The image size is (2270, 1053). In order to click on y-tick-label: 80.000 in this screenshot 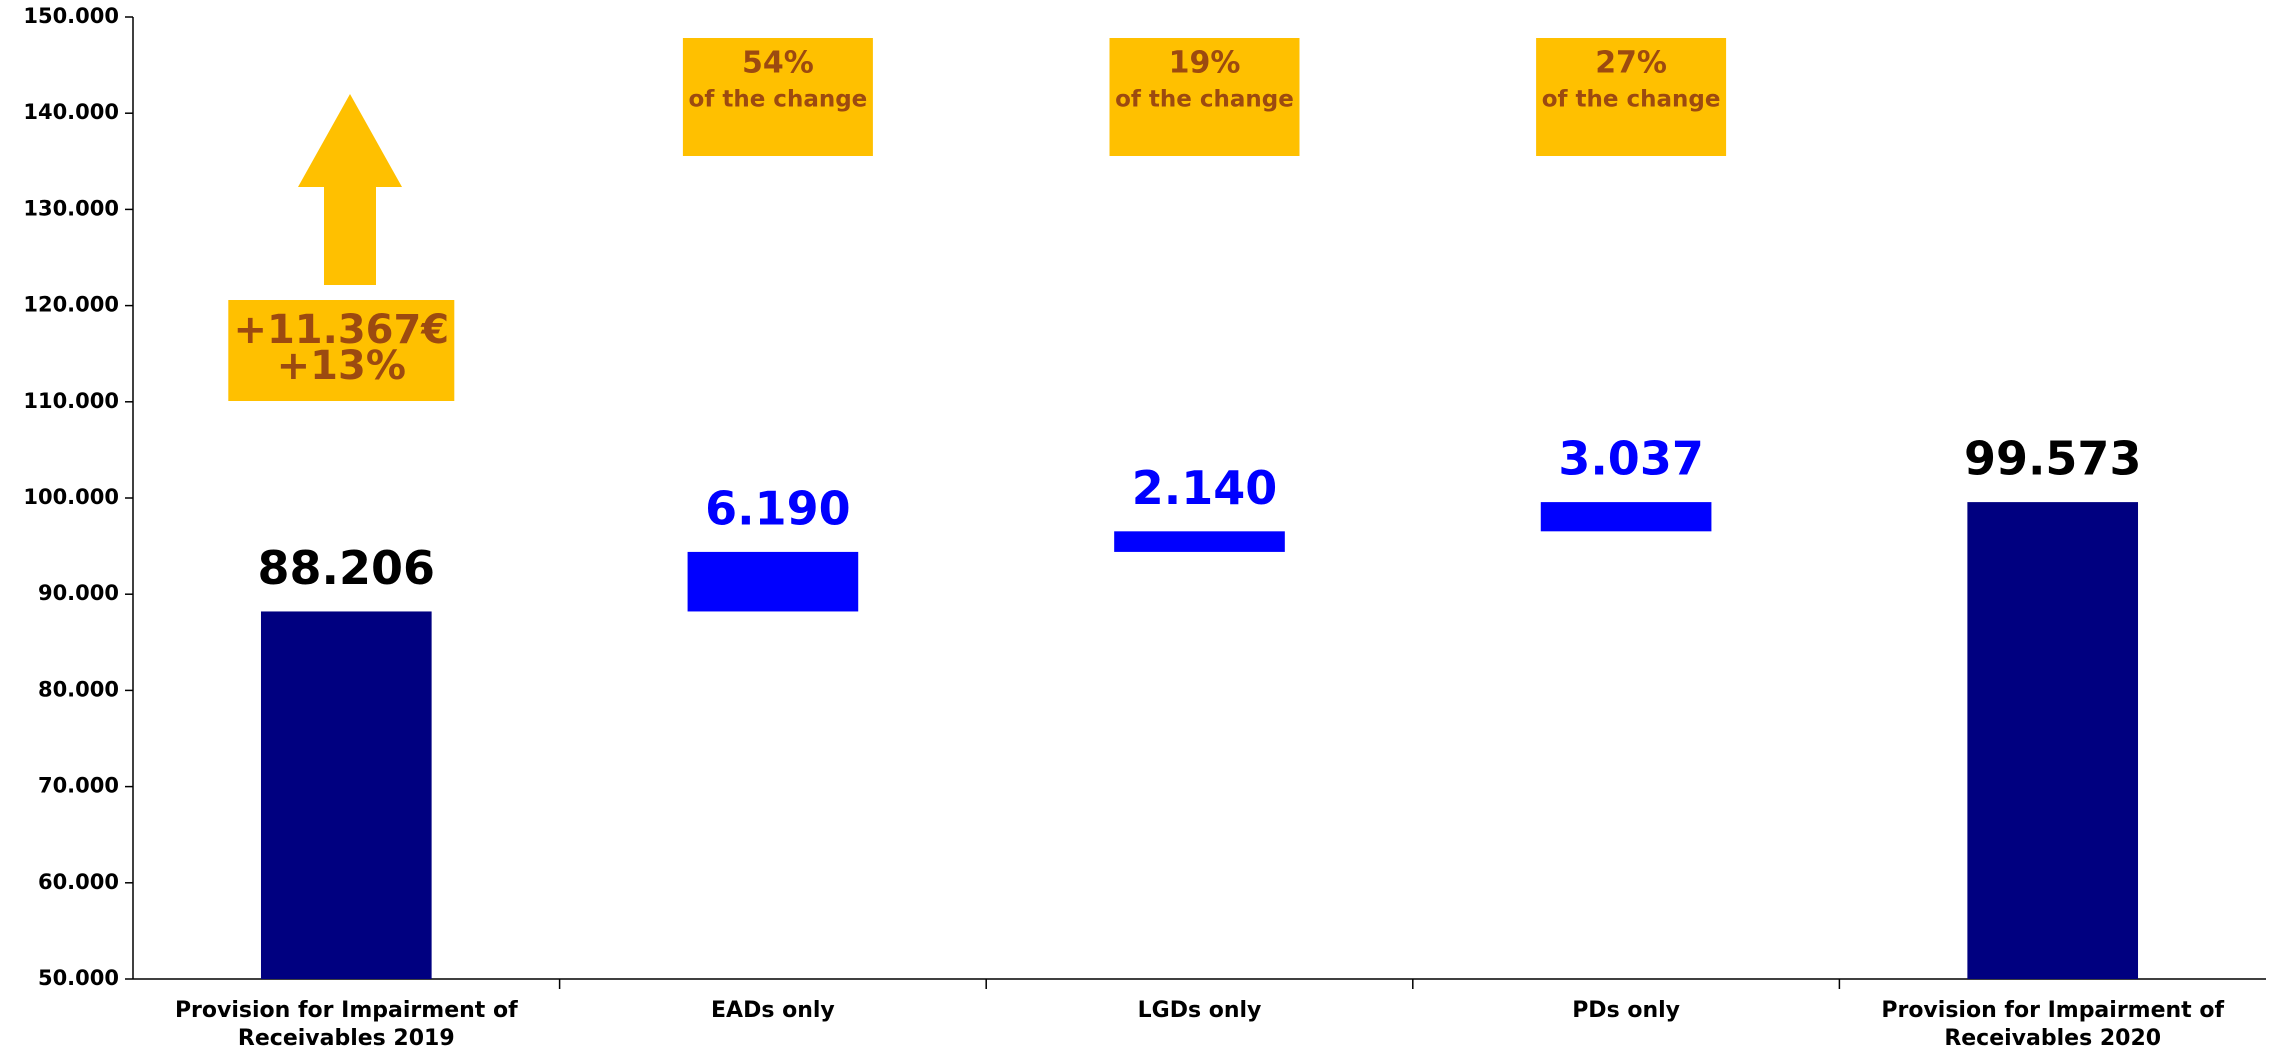, I will do `click(78, 689)`.